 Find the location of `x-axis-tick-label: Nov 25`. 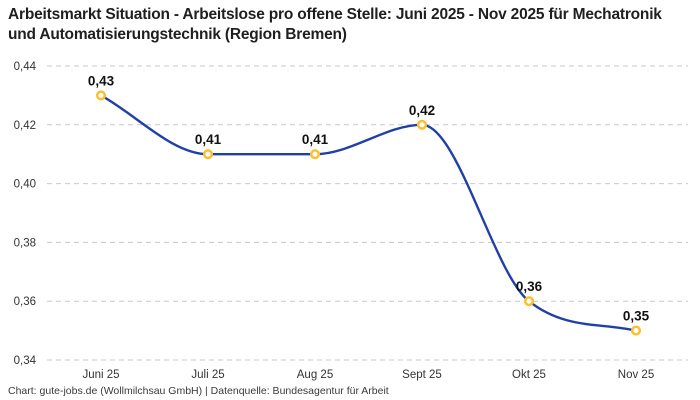

x-axis-tick-label: Nov 25 is located at coordinates (636, 375).